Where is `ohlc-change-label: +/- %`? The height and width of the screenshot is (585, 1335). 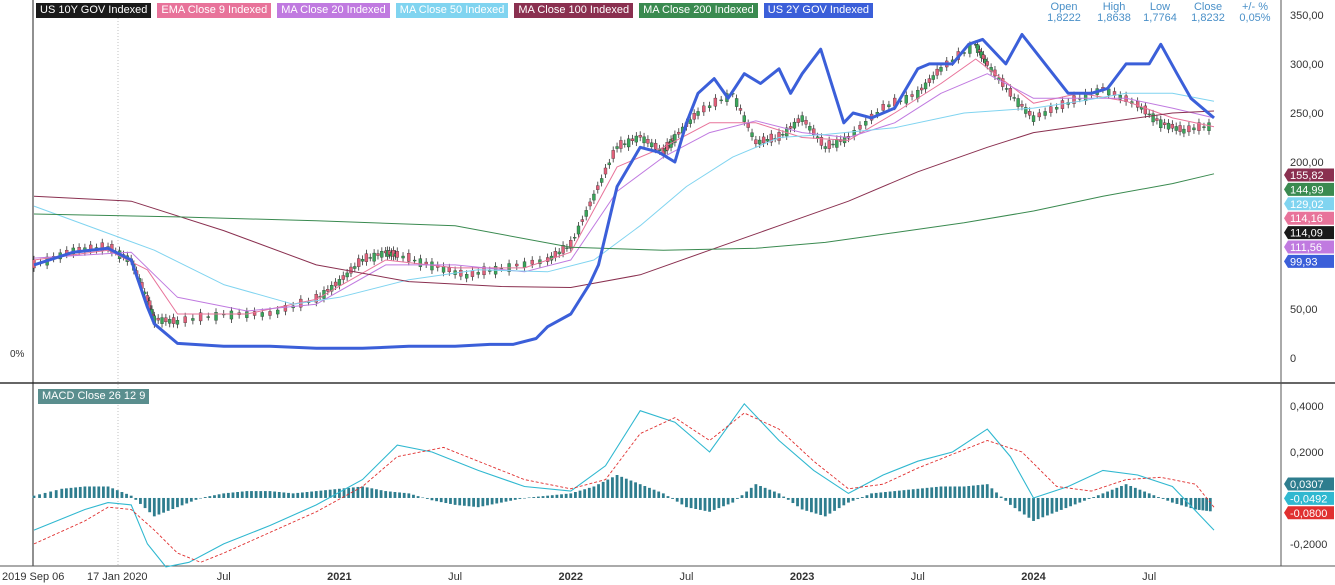
ohlc-change-label: +/- % is located at coordinates (1255, 7).